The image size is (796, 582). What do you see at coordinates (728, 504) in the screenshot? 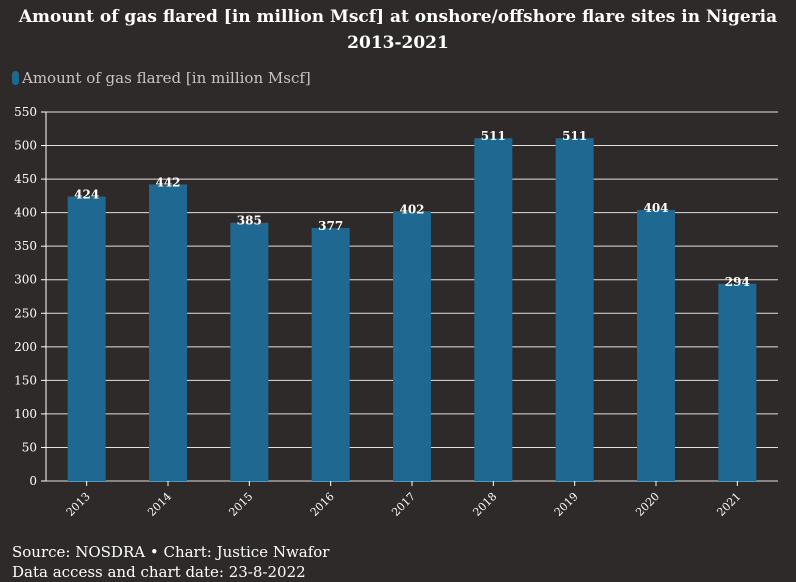
I see `x-tick-label: 2021` at bounding box center [728, 504].